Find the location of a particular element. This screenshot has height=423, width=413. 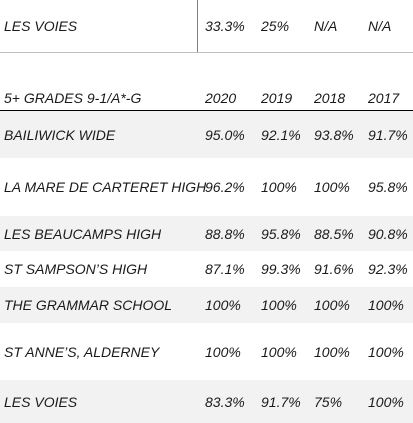

value-2017: N/A is located at coordinates (380, 26).